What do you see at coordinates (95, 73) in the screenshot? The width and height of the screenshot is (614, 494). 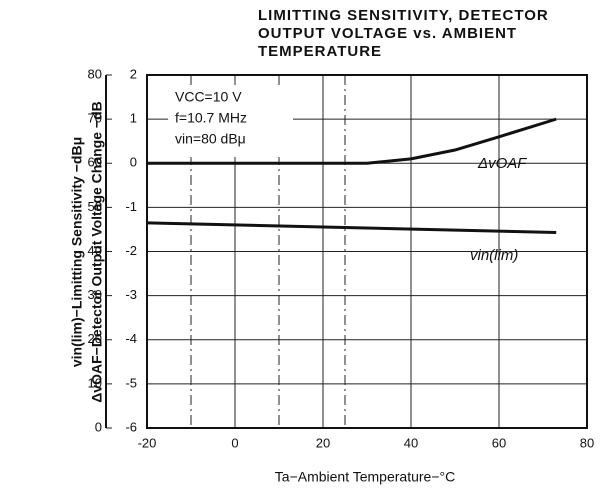 I see `y-tick-label: 80` at bounding box center [95, 73].